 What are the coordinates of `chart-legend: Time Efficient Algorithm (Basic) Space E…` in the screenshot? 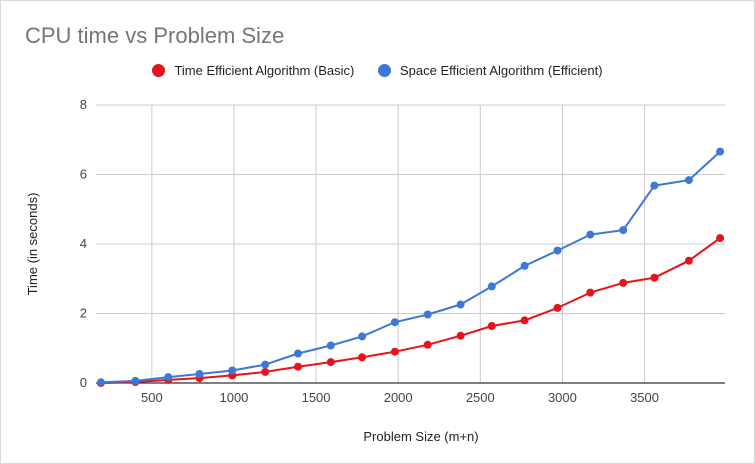 It's located at (377, 71).